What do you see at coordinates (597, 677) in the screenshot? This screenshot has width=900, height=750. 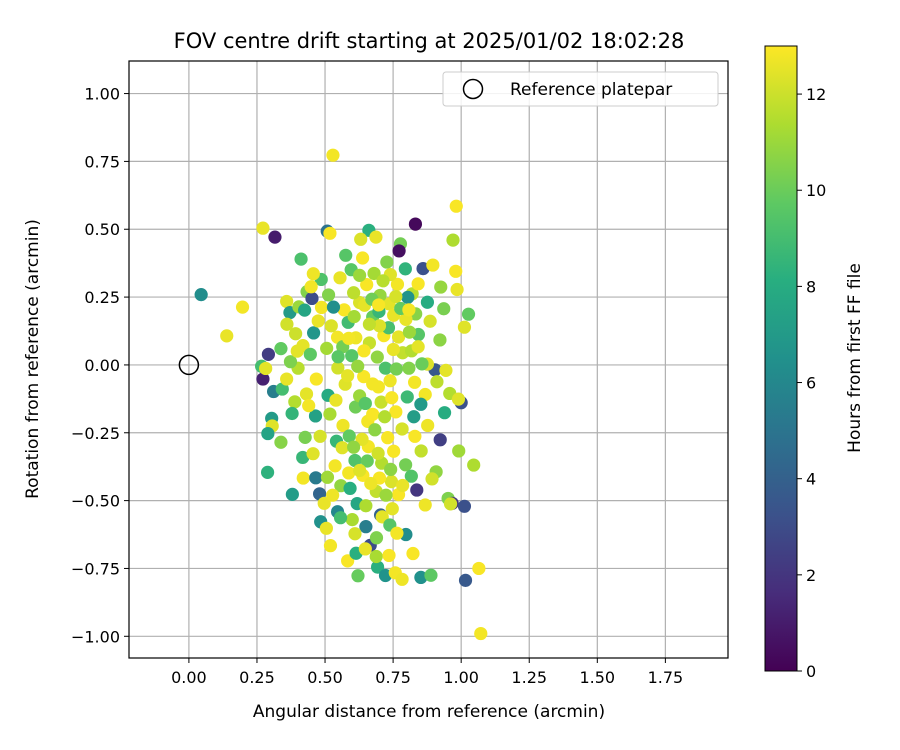 I see `x-tick-label: 1.50` at bounding box center [597, 677].